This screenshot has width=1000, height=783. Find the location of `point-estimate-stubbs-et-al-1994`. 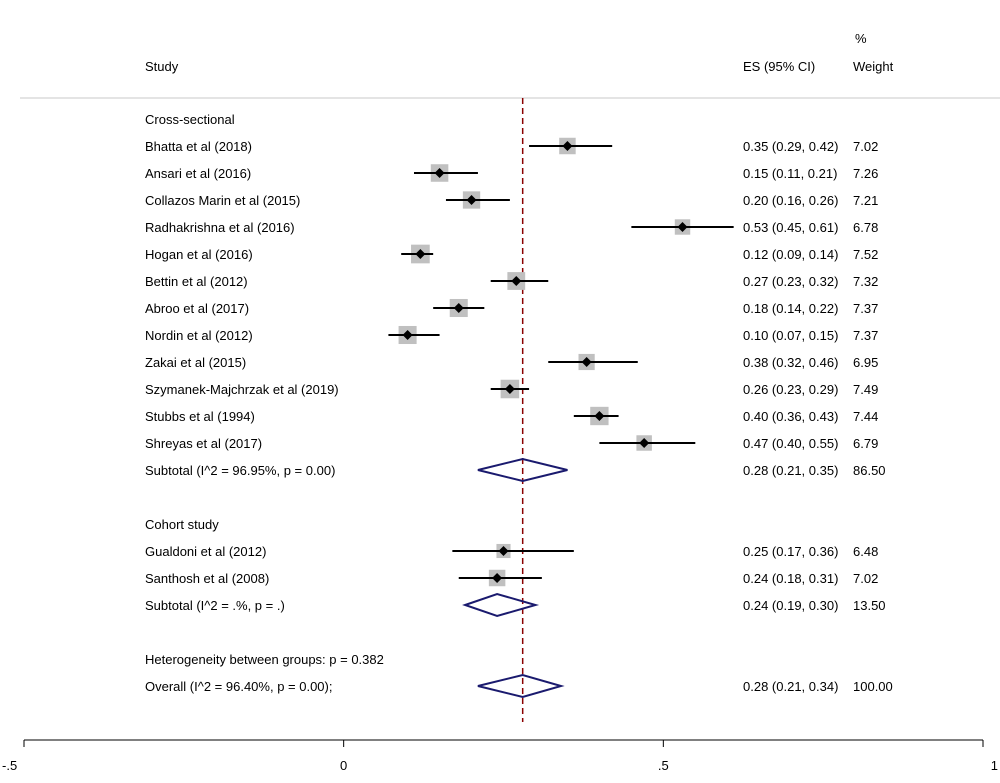

point-estimate-stubbs-et-al-1994 is located at coordinates (599, 416).